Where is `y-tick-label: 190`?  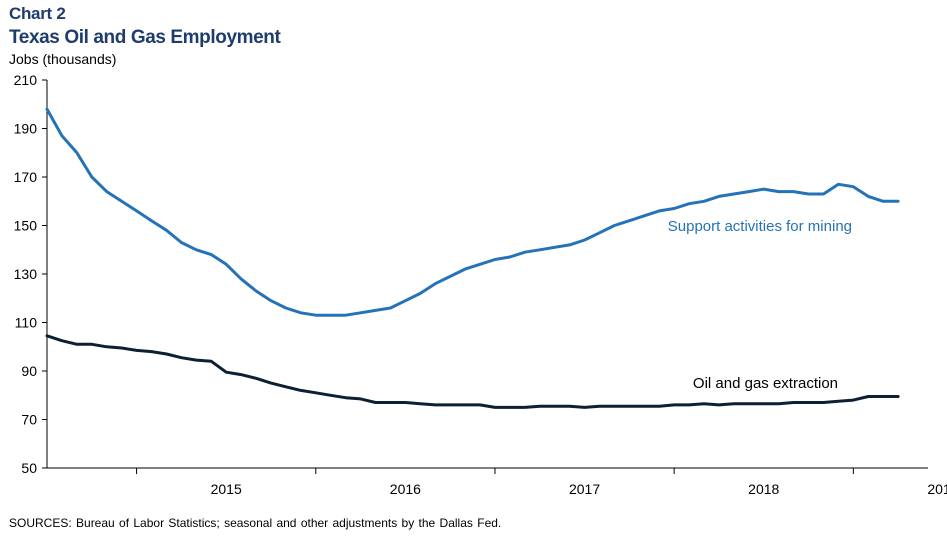
y-tick-label: 190 is located at coordinates (26, 129).